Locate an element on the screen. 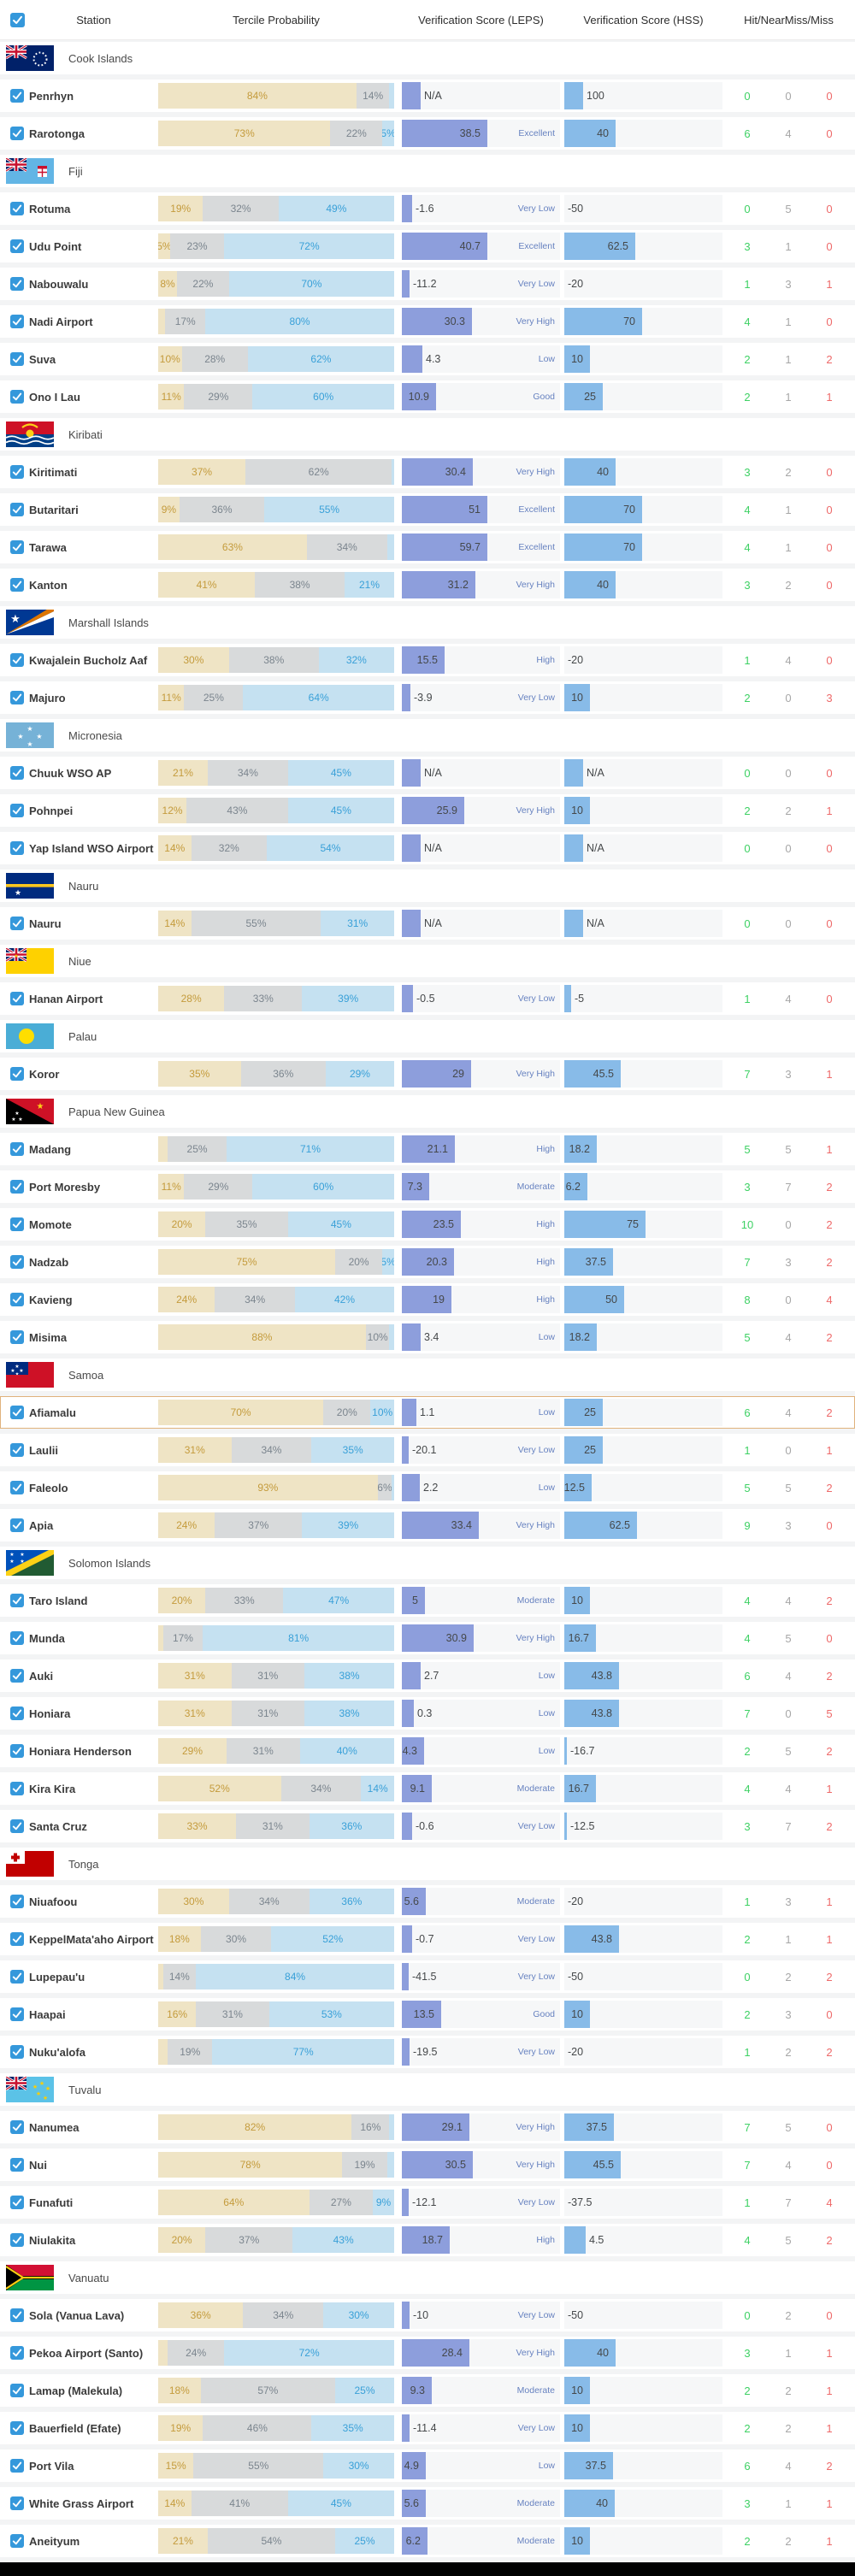 This screenshot has height=2576, width=855. station-row-suva: Suva 10% 28% 62% 4.3 Low 10 2 1 2 is located at coordinates (427, 359).